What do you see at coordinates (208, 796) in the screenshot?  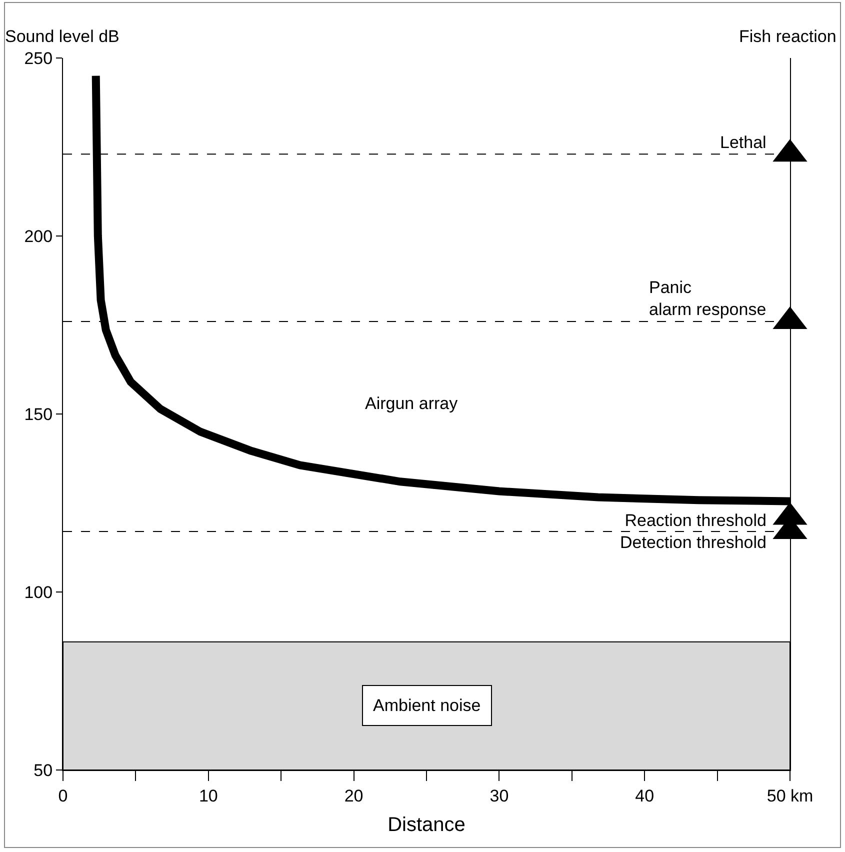 I see `x-tick-label: 10` at bounding box center [208, 796].